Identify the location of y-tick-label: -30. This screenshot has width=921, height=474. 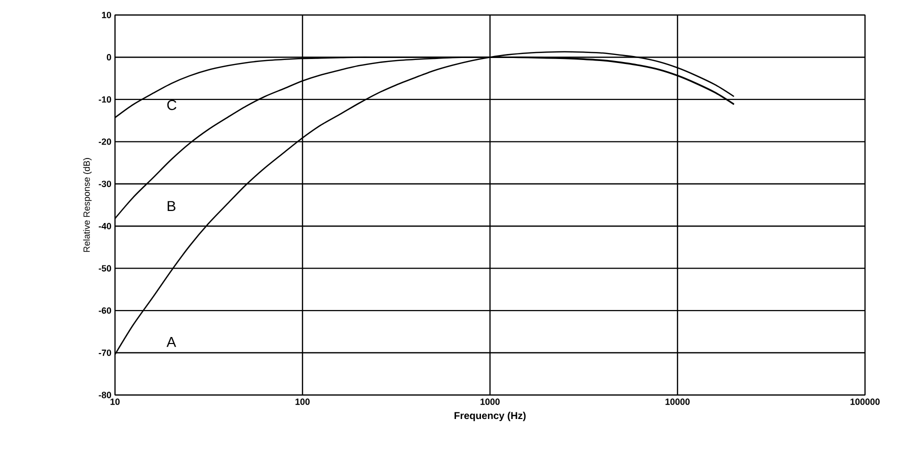
(105, 184).